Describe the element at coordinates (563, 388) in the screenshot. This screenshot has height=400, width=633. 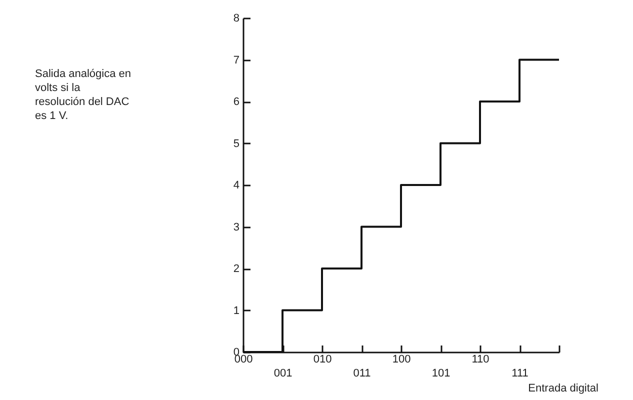
I see `x-axis-title: Entrada digital` at that location.